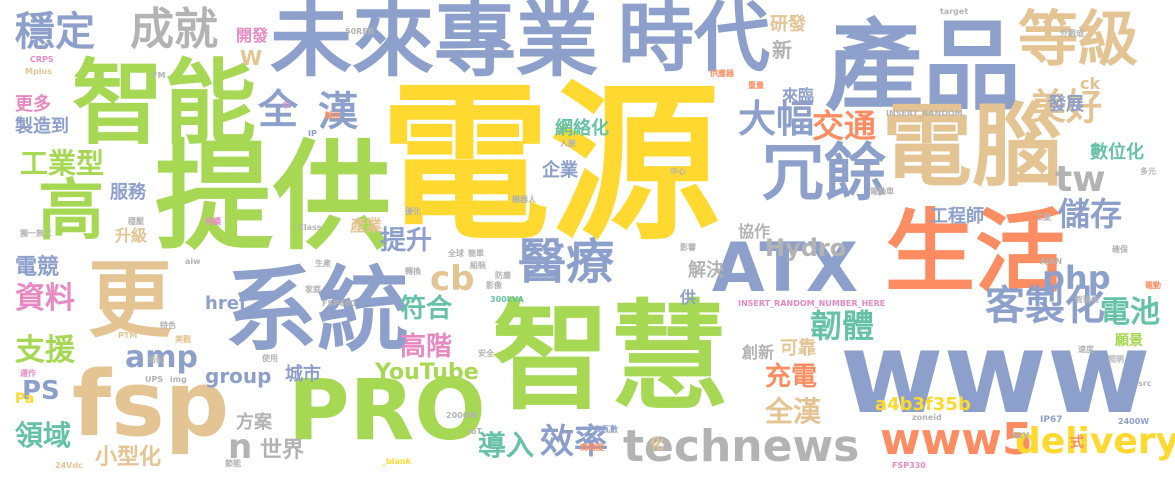 Image resolution: width=1175 pixels, height=482 pixels. I want to click on word-cloud-word: 美好, so click(1066, 107).